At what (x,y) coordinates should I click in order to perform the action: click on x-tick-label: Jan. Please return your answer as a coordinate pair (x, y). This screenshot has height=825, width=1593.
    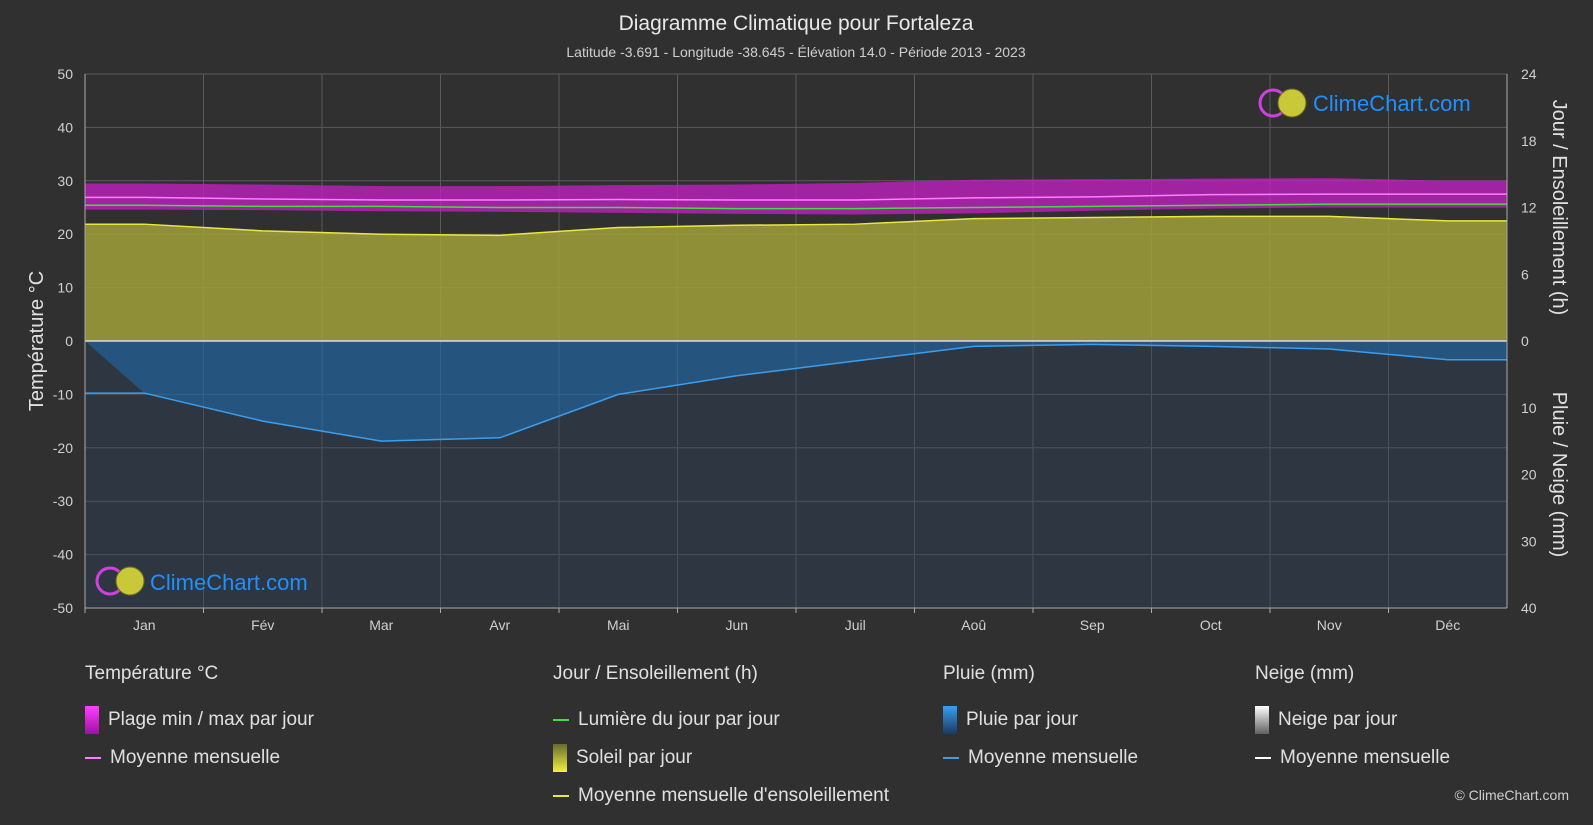
    Looking at the image, I should click on (144, 625).